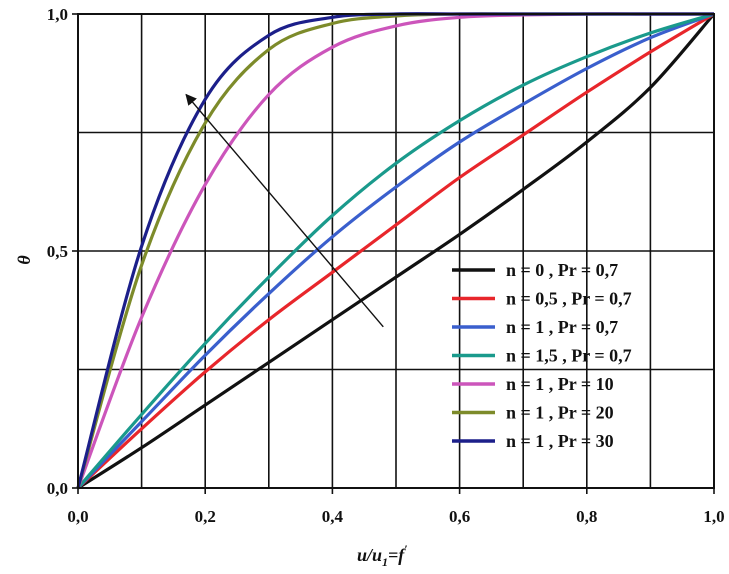  What do you see at coordinates (24, 260) in the screenshot?
I see `y-axis-label: θ` at bounding box center [24, 260].